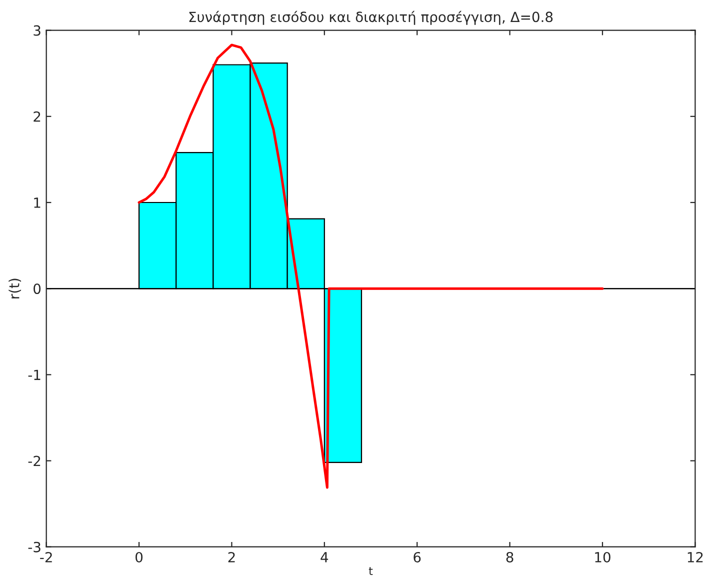  I want to click on x-tick-label: 12, so click(695, 557).